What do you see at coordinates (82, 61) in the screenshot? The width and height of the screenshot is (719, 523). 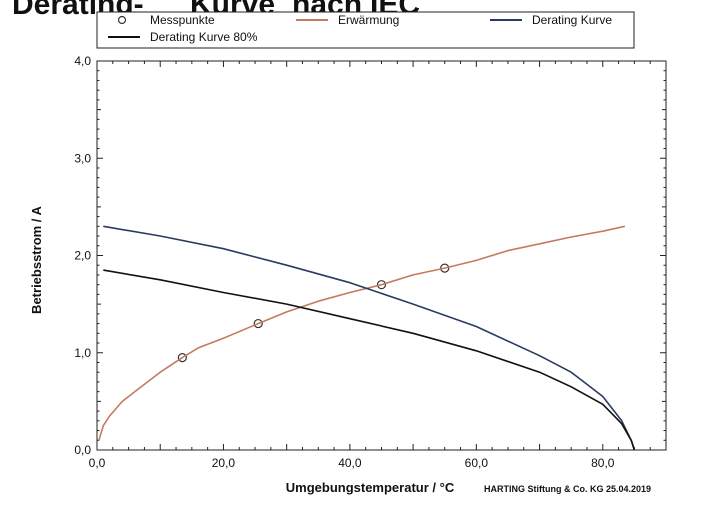 I see `y-tick-label: 4,0` at bounding box center [82, 61].